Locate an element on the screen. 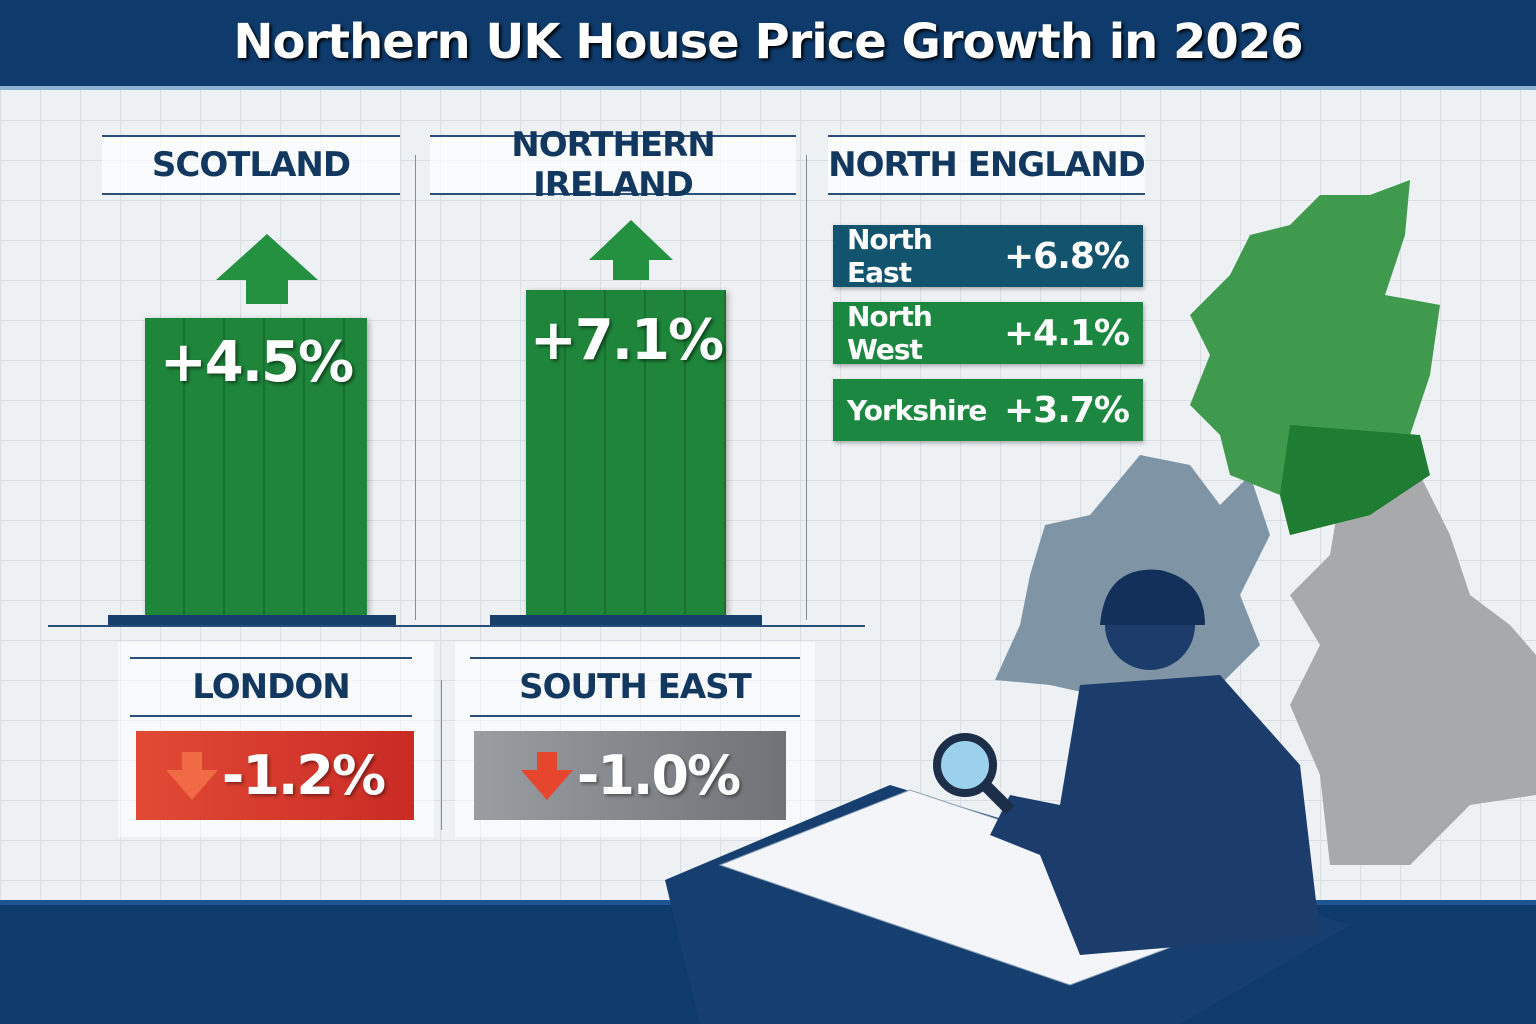 The image size is (1536, 1024). baseline is located at coordinates (456, 626).